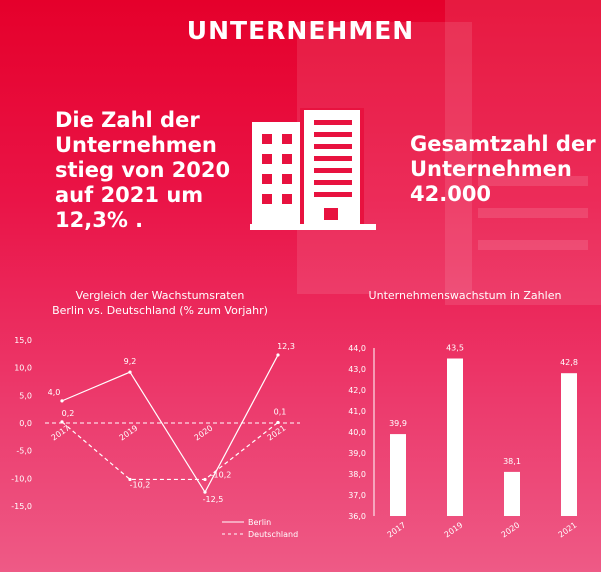  What do you see at coordinates (259, 522) in the screenshot?
I see `legend-label-berlin: Berlin` at bounding box center [259, 522].